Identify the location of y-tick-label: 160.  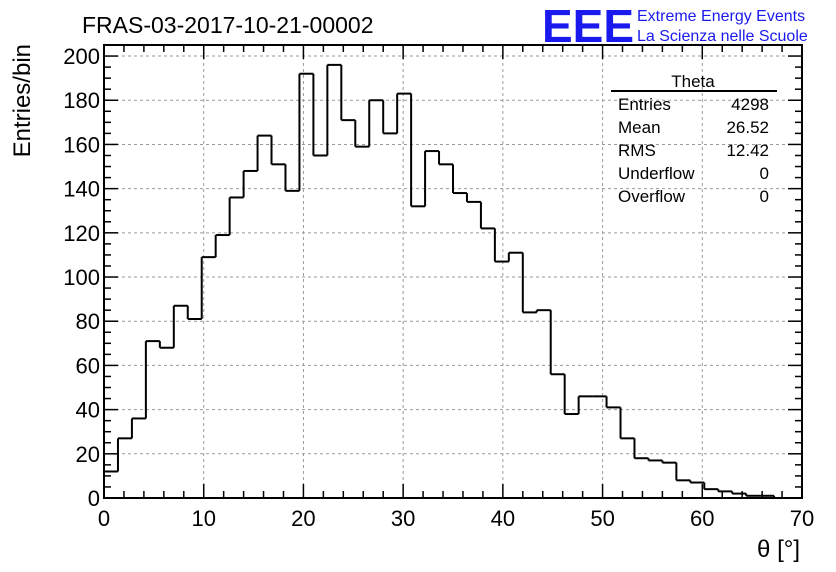
(81, 144).